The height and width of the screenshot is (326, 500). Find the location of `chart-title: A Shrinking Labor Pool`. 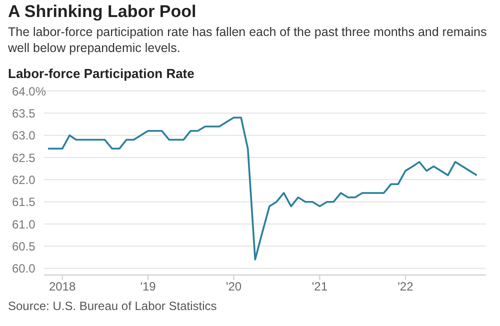

chart-title: A Shrinking Labor Pool is located at coordinates (103, 12).